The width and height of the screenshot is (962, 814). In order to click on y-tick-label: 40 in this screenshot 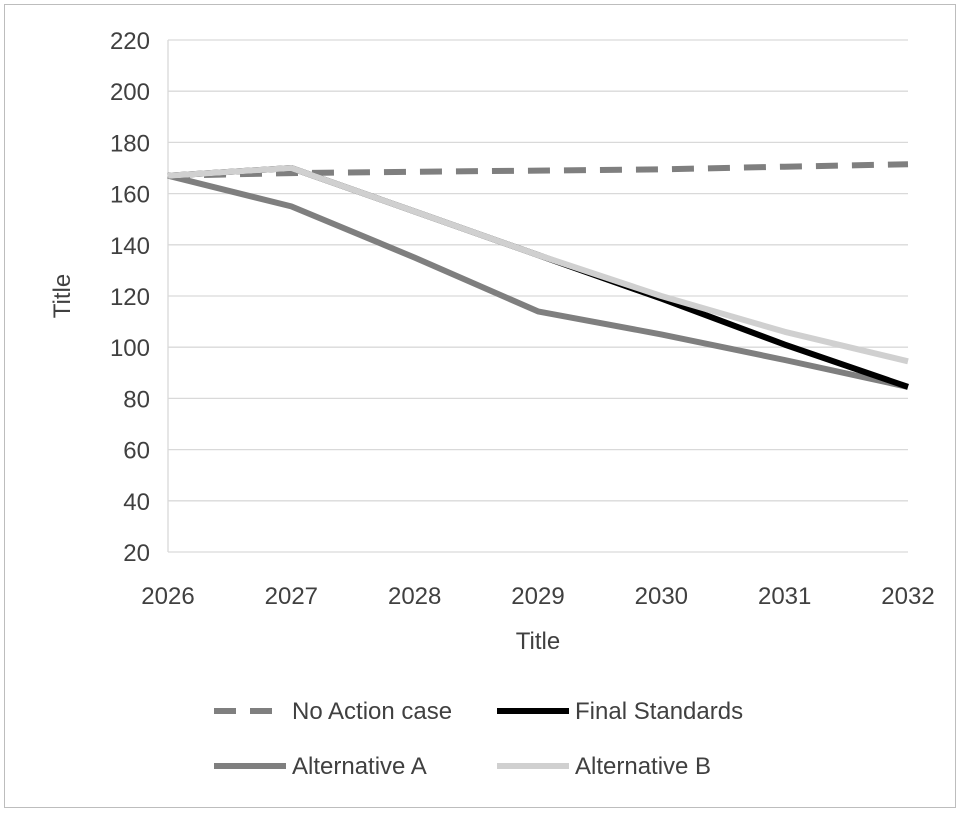, I will do `click(136, 502)`.